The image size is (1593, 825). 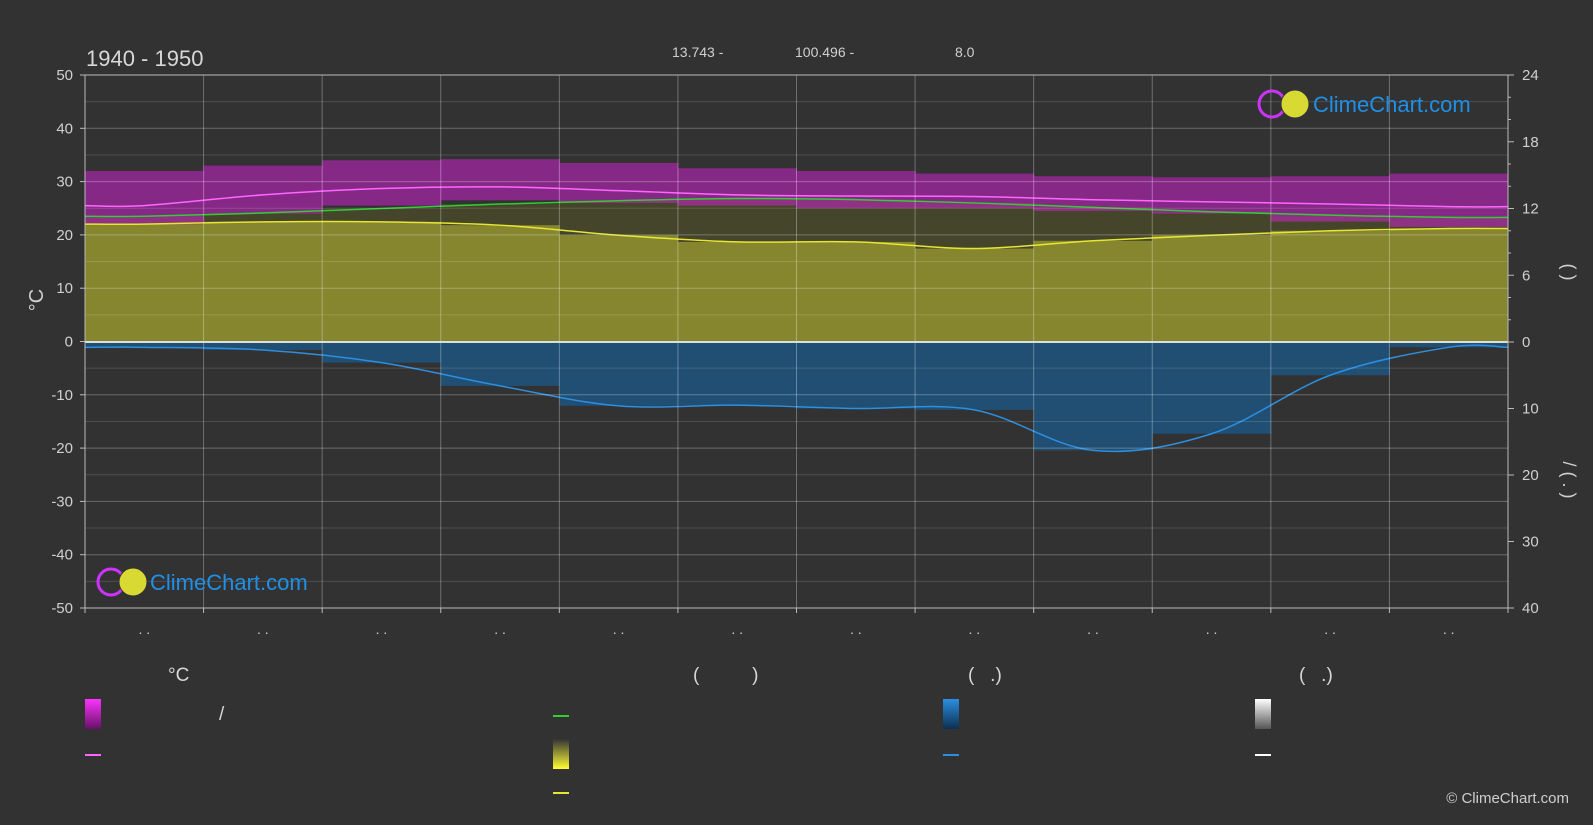 I want to click on longitude-readout: 100.496 -, so click(x=824, y=52).